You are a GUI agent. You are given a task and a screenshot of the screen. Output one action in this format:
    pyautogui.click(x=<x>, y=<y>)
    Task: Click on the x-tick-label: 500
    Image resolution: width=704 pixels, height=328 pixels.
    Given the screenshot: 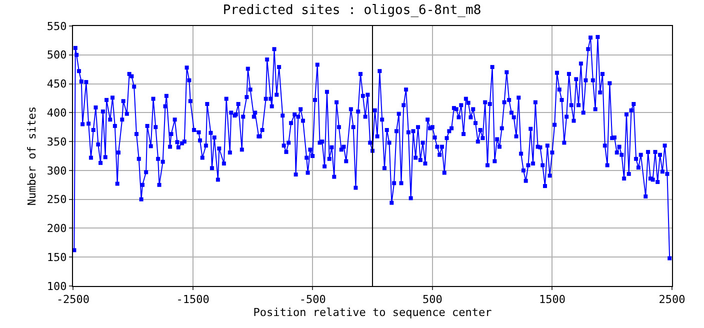 What is the action you would take?
    pyautogui.click(x=432, y=299)
    